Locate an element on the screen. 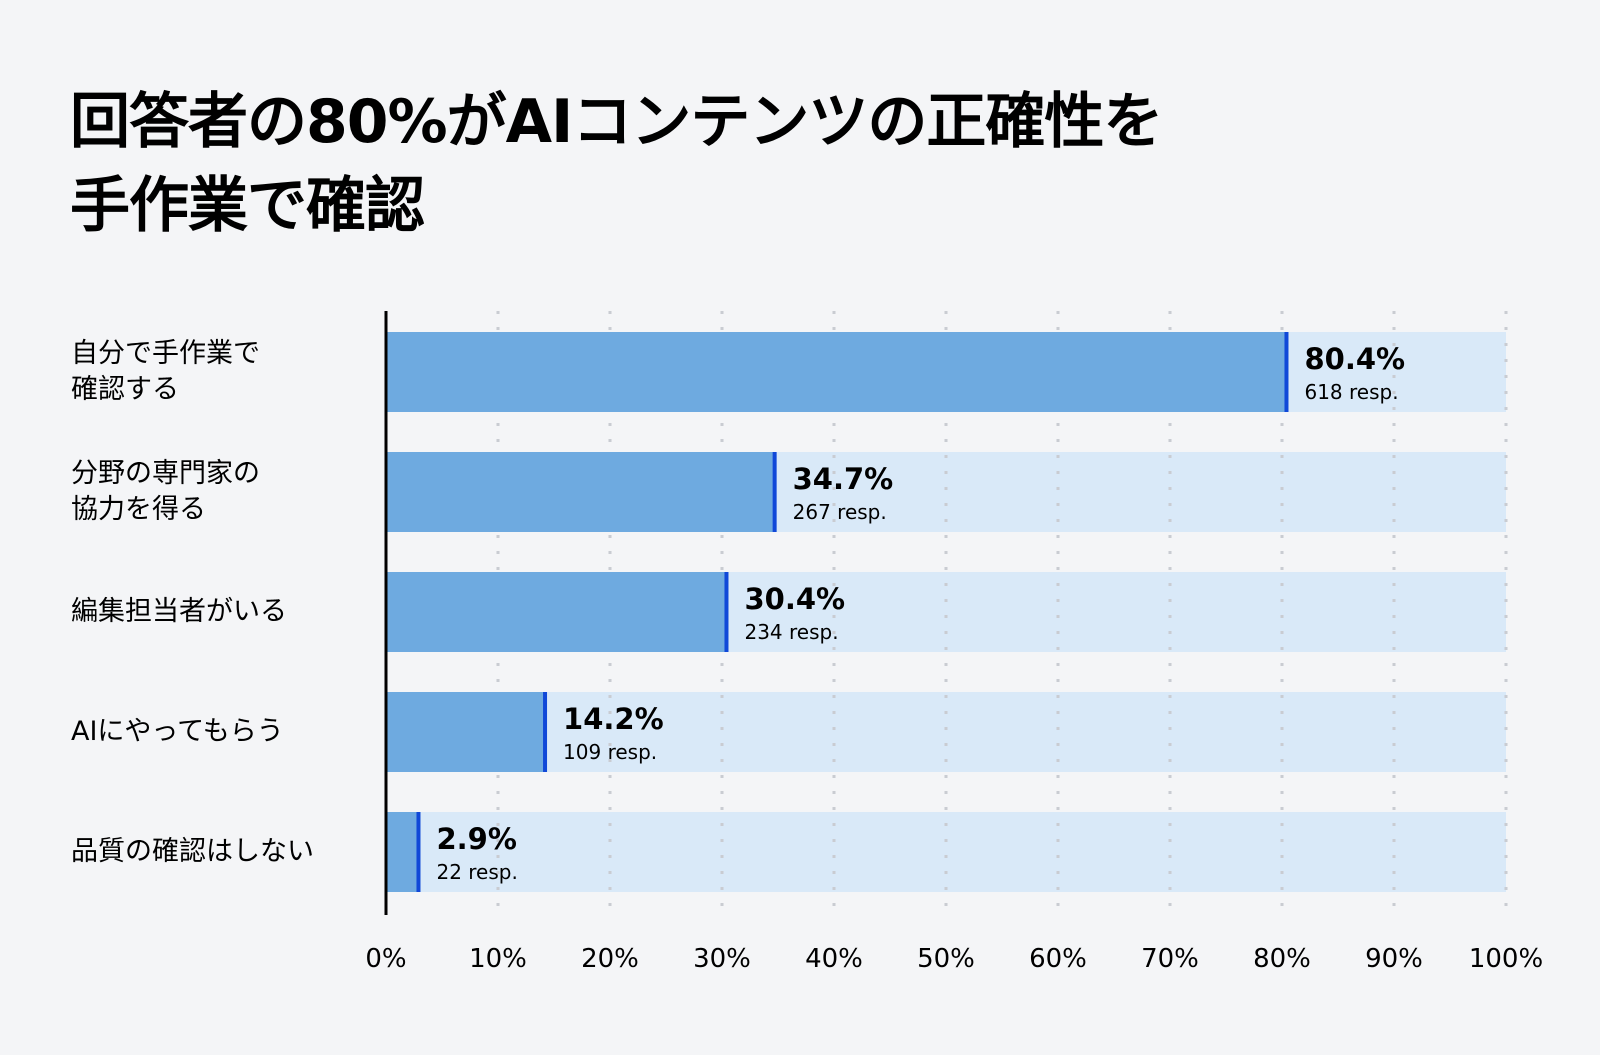  data-label-percent: 80.4% is located at coordinates (1354, 359).